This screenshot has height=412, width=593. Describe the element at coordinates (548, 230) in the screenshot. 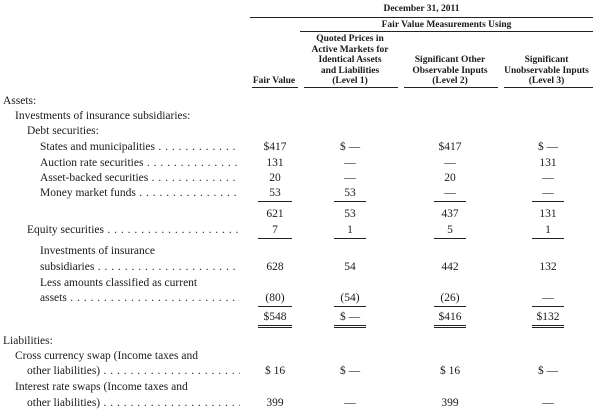

I see `cell-equity-level3: 1` at that location.